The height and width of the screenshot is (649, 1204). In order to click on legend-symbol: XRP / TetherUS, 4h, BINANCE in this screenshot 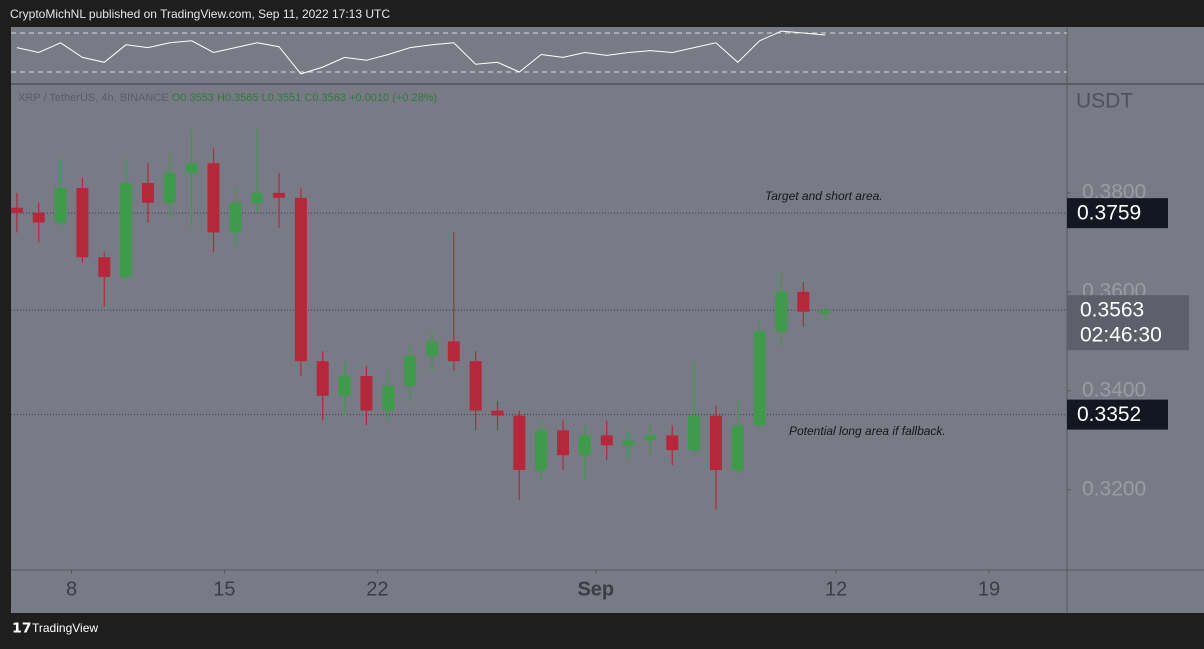, I will do `click(93, 98)`.